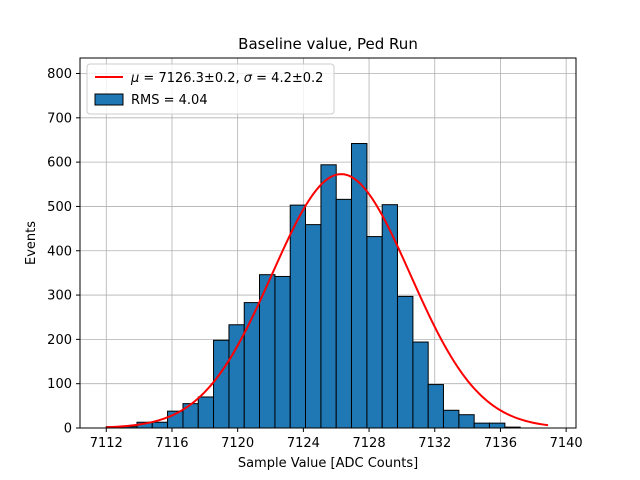 The height and width of the screenshot is (480, 640). Describe the element at coordinates (248, 78) in the screenshot. I see `legend-sigma-symbol: σ` at that location.